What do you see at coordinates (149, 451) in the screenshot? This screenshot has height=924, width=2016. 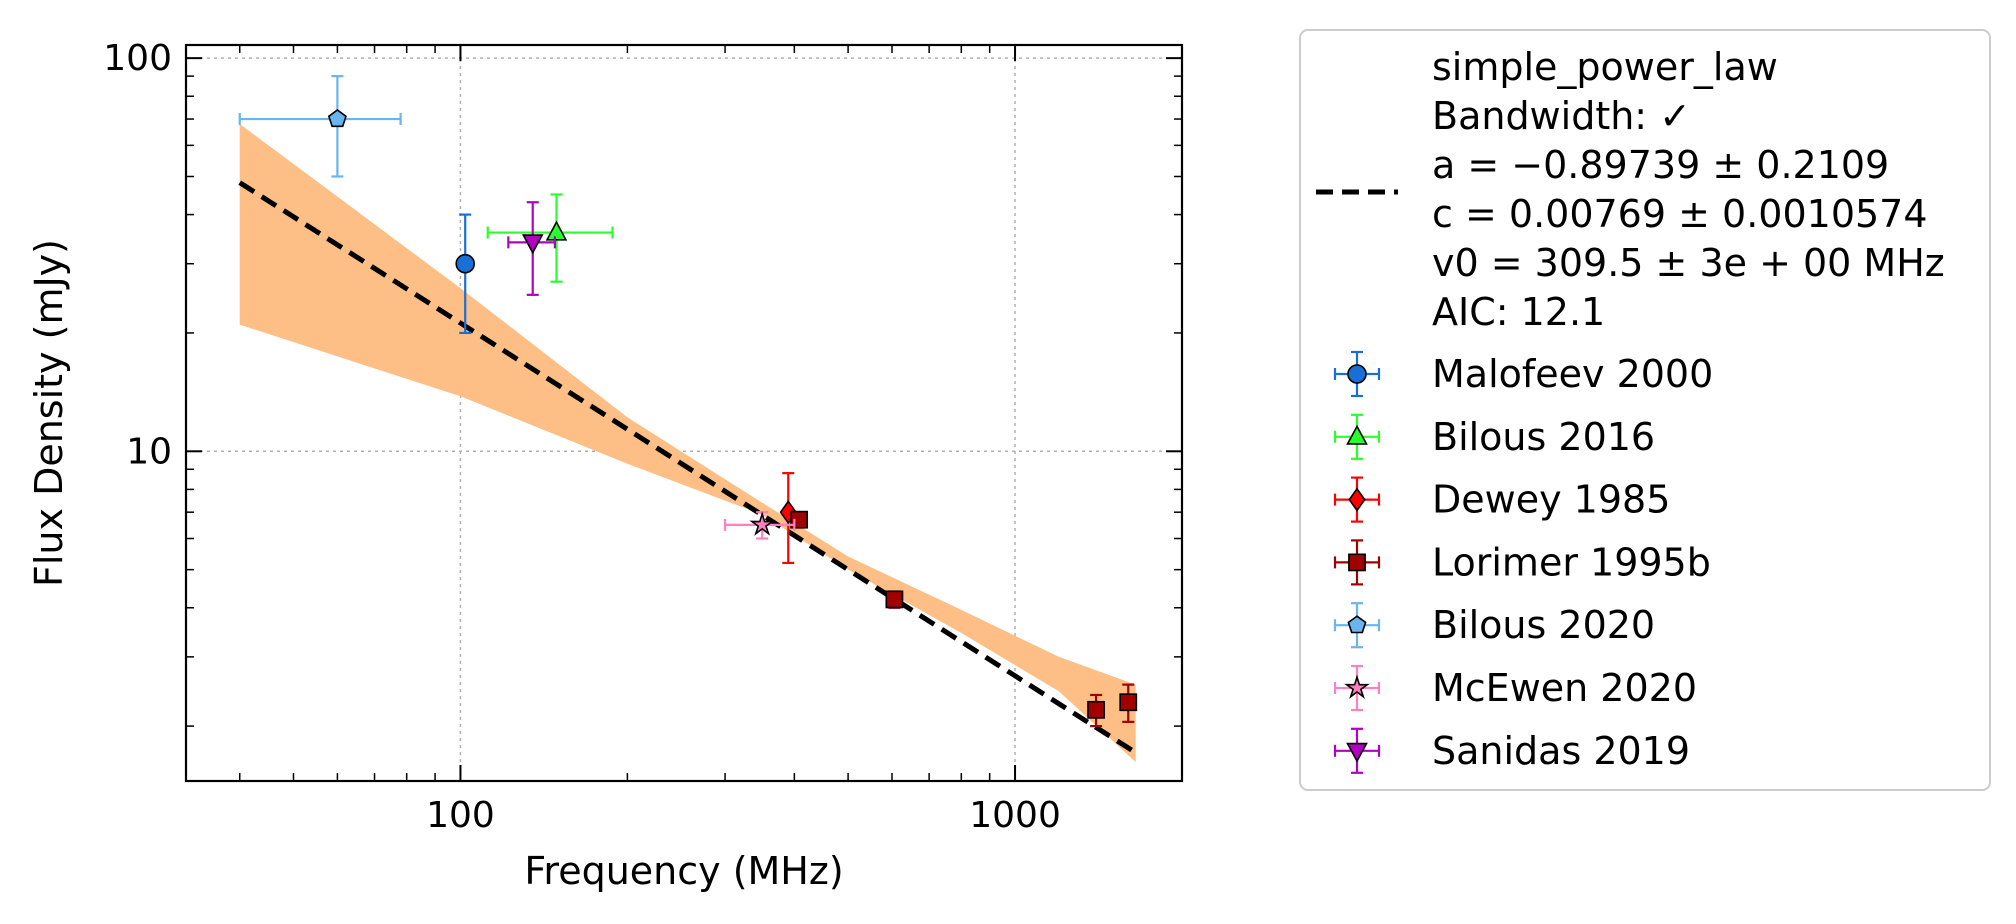 I see `y-tick-label: 10` at bounding box center [149, 451].